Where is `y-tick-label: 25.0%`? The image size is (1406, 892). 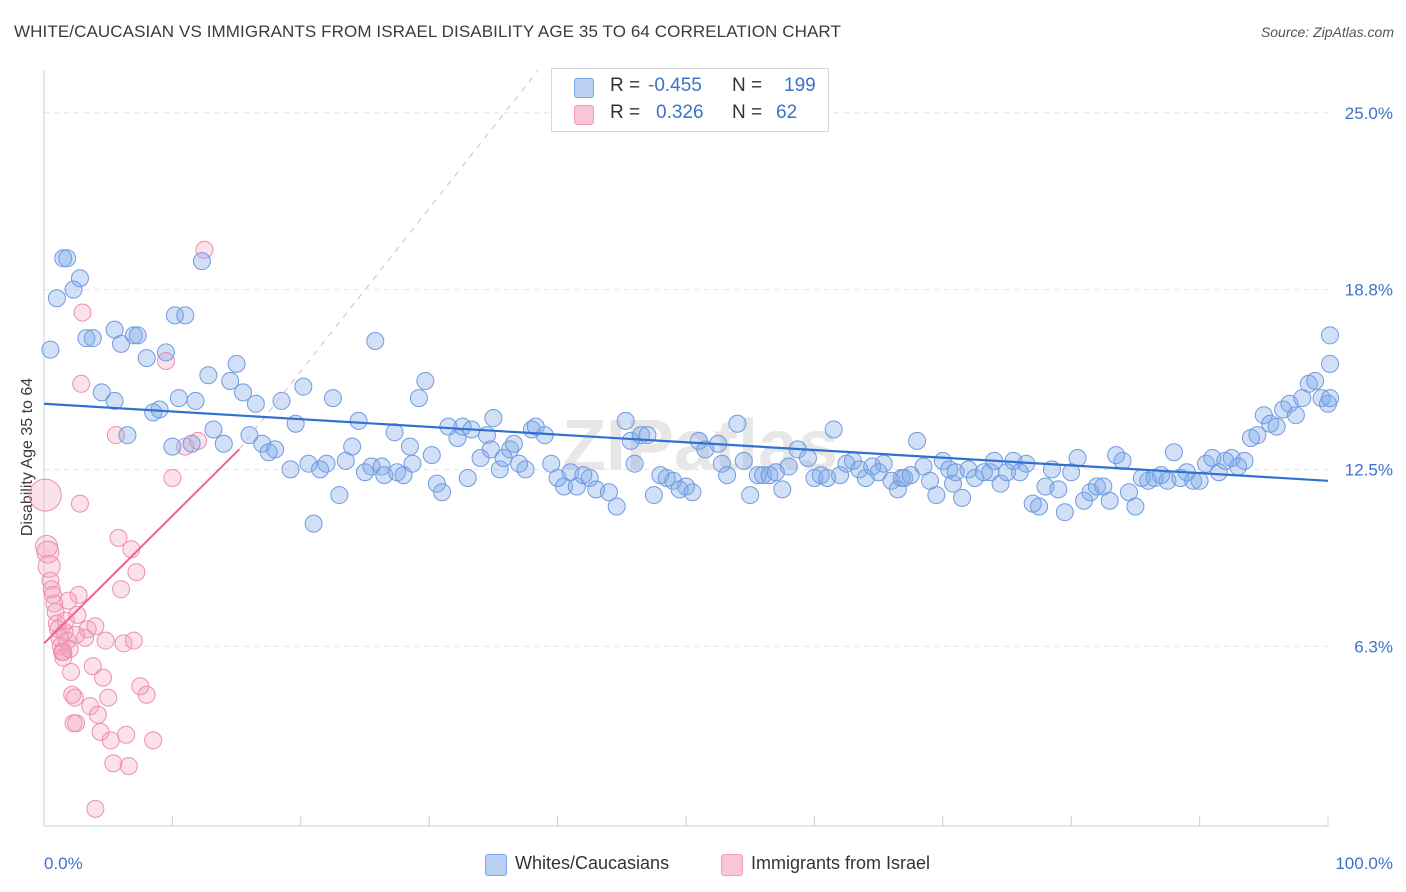
y-tick-label: 25.0% is located at coordinates (1369, 113).